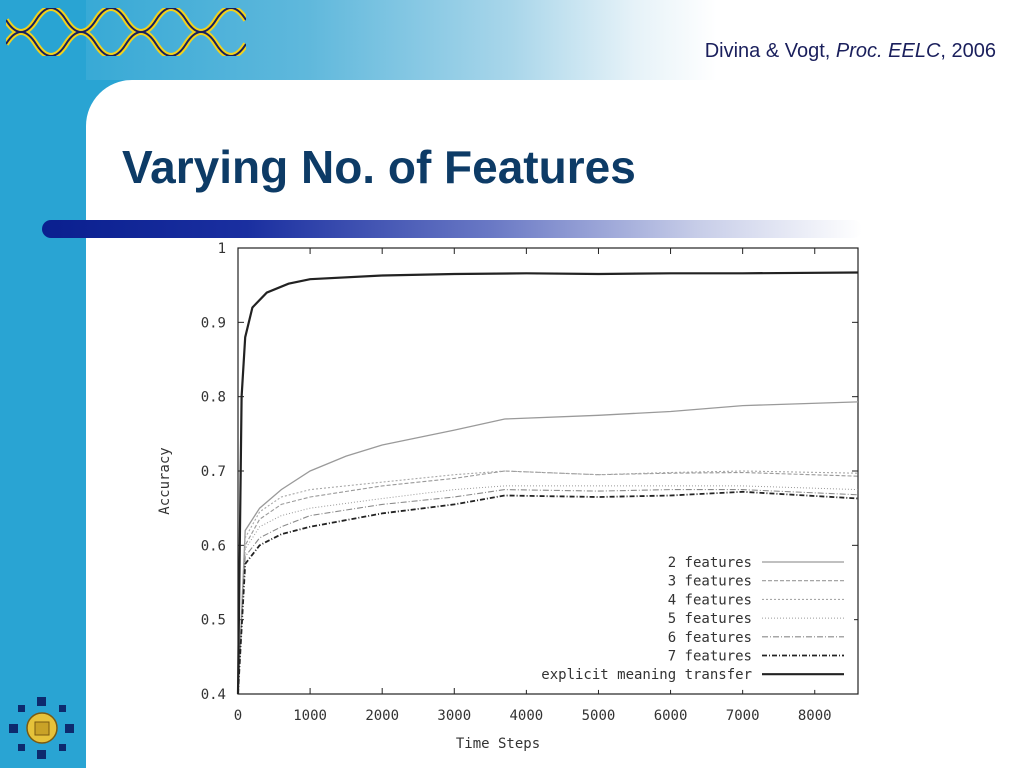 Image resolution: width=1024 pixels, height=768 pixels. What do you see at coordinates (710, 657) in the screenshot?
I see `legend-label: 7 features` at bounding box center [710, 657].